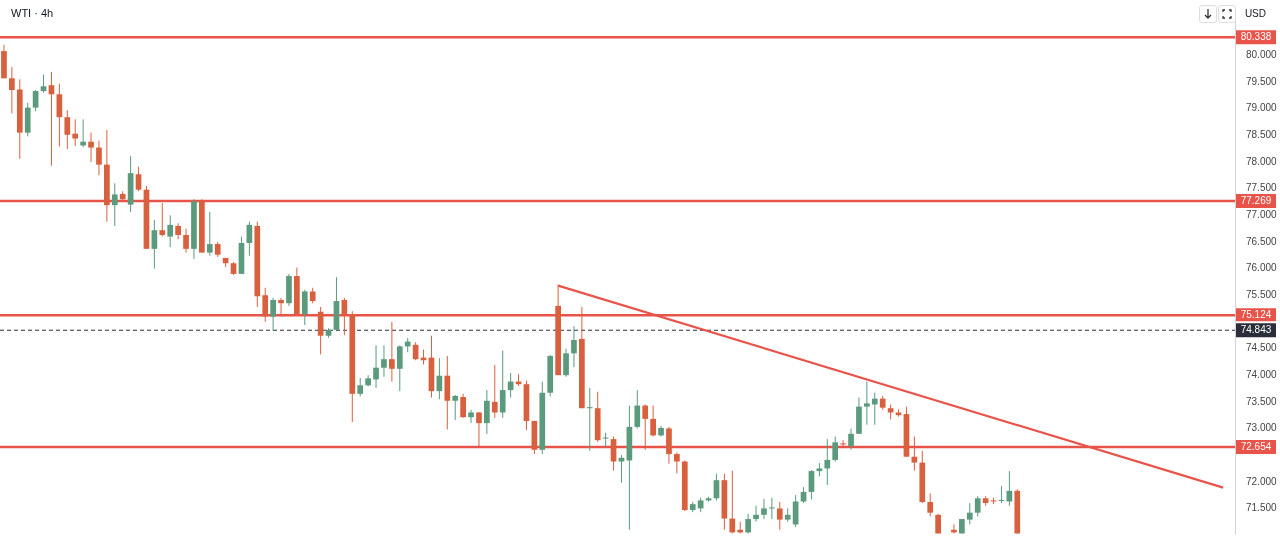 The height and width of the screenshot is (543, 1280). I want to click on ref-line-label: 74.843, so click(1256, 329).